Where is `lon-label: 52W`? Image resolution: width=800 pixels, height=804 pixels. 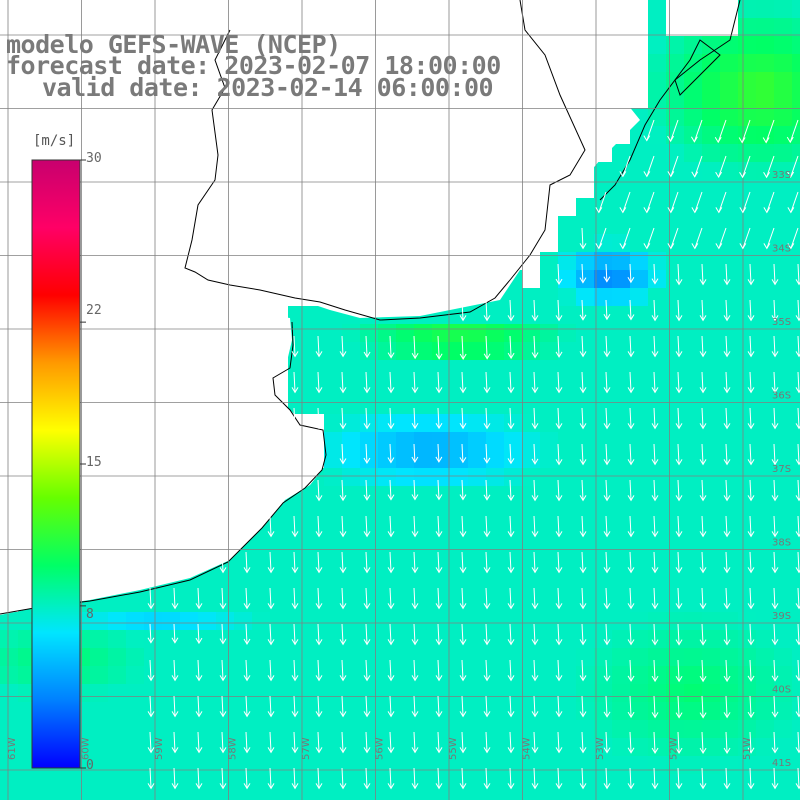
lon-label: 52W is located at coordinates (674, 748).